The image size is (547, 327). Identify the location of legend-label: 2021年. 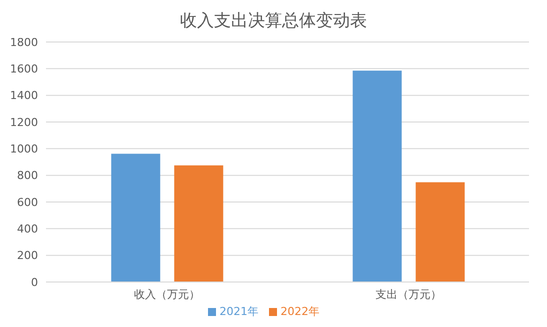
(239, 311).